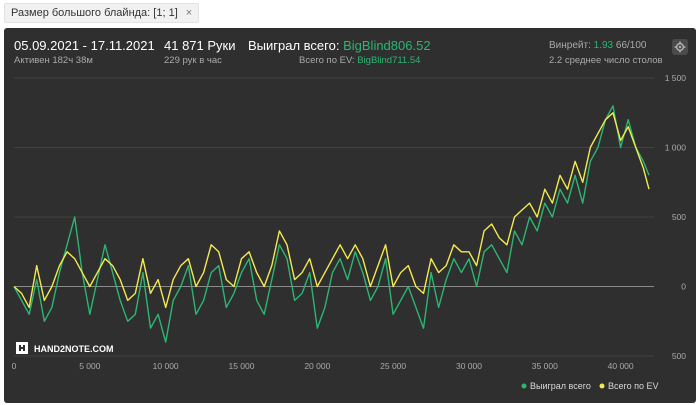  I want to click on legend-item-won: Выиграл всего, so click(556, 386).